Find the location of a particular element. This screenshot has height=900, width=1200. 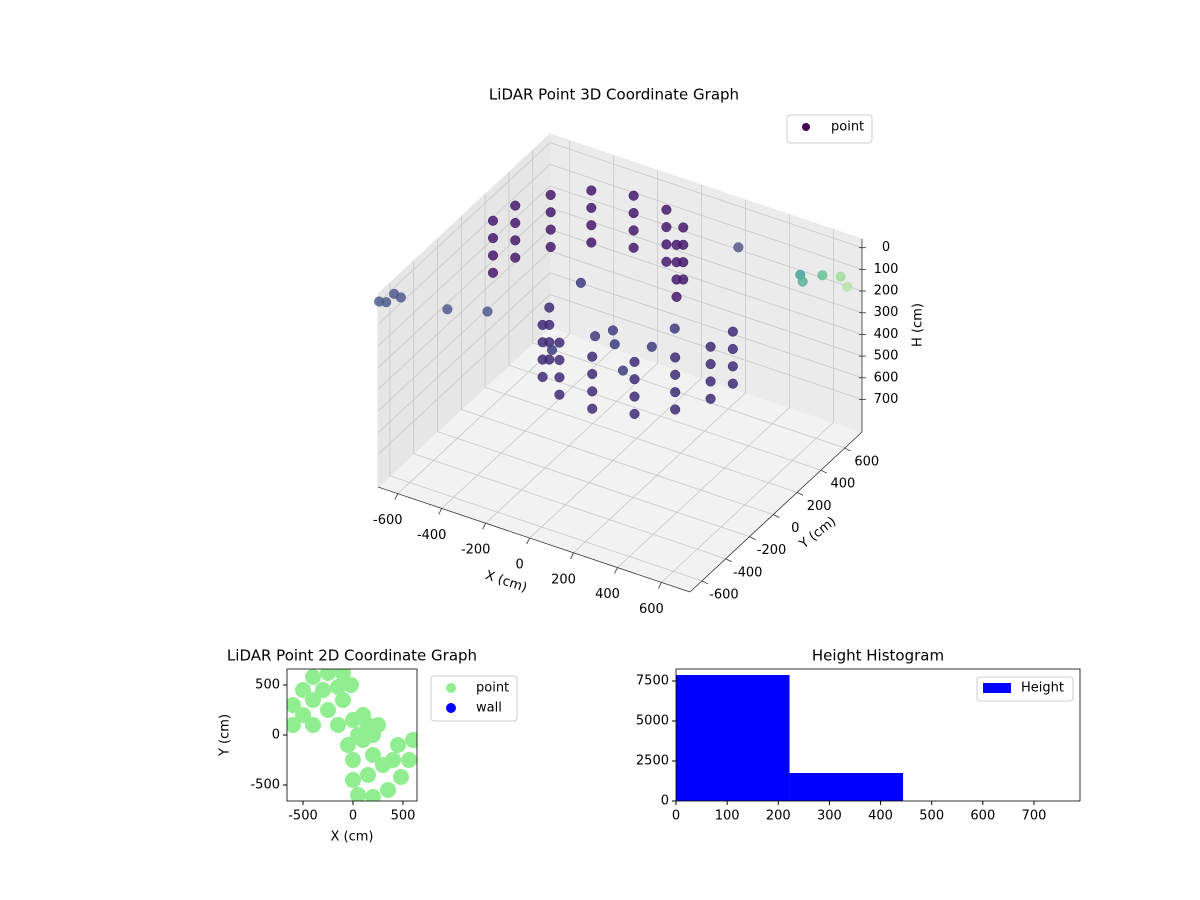

legend-label: point is located at coordinates (492, 688).